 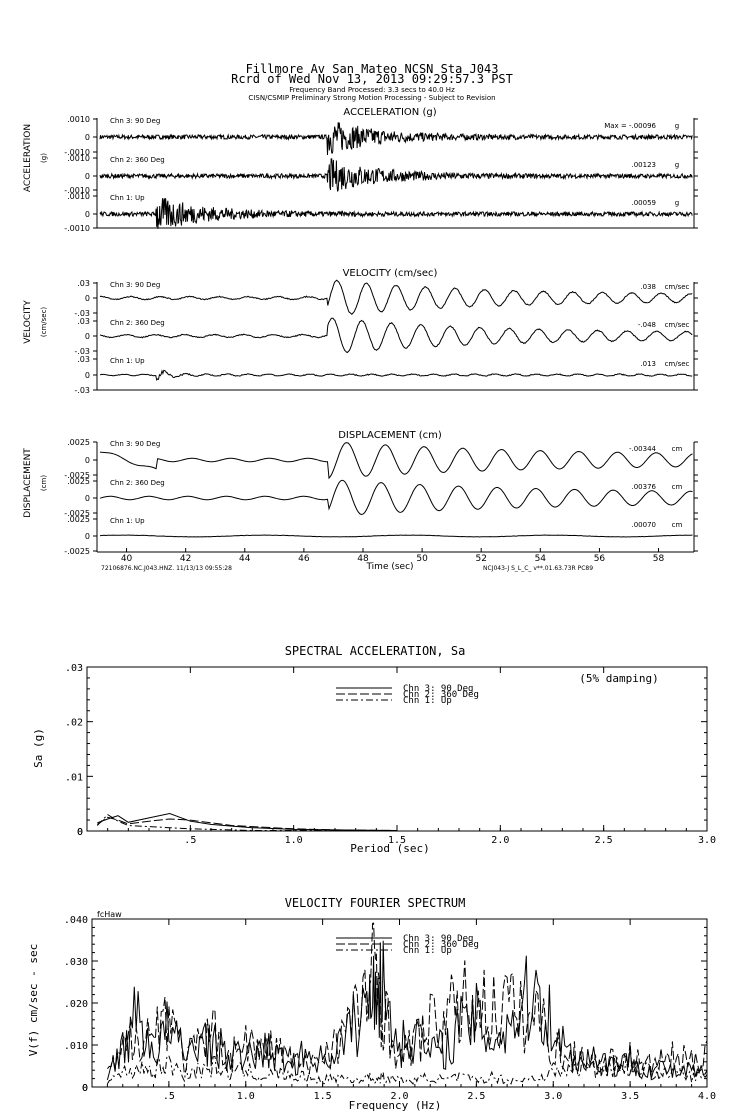 I want to click on sa-ytick-label-0: 0, so click(x=80, y=832).